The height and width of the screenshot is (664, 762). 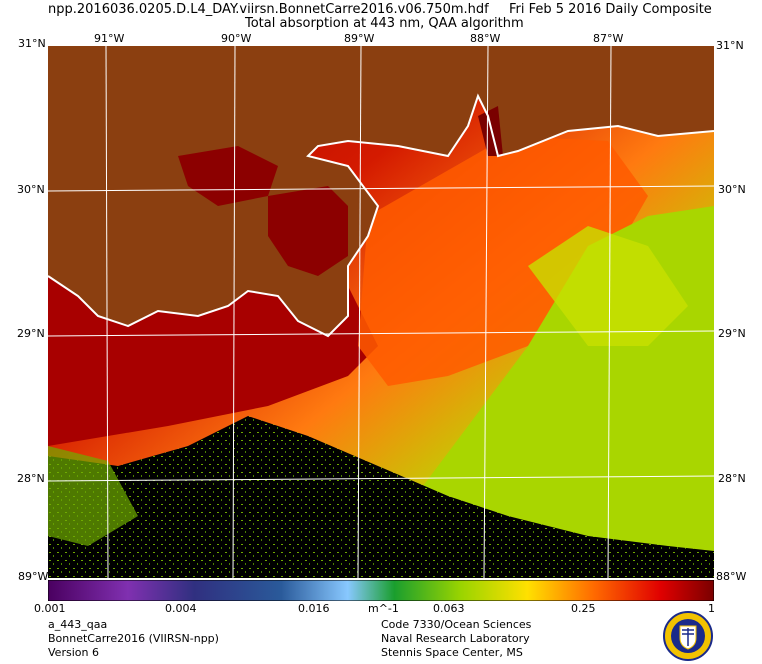 What do you see at coordinates (485, 38) in the screenshot?
I see `lon-label-88w: 88°W` at bounding box center [485, 38].